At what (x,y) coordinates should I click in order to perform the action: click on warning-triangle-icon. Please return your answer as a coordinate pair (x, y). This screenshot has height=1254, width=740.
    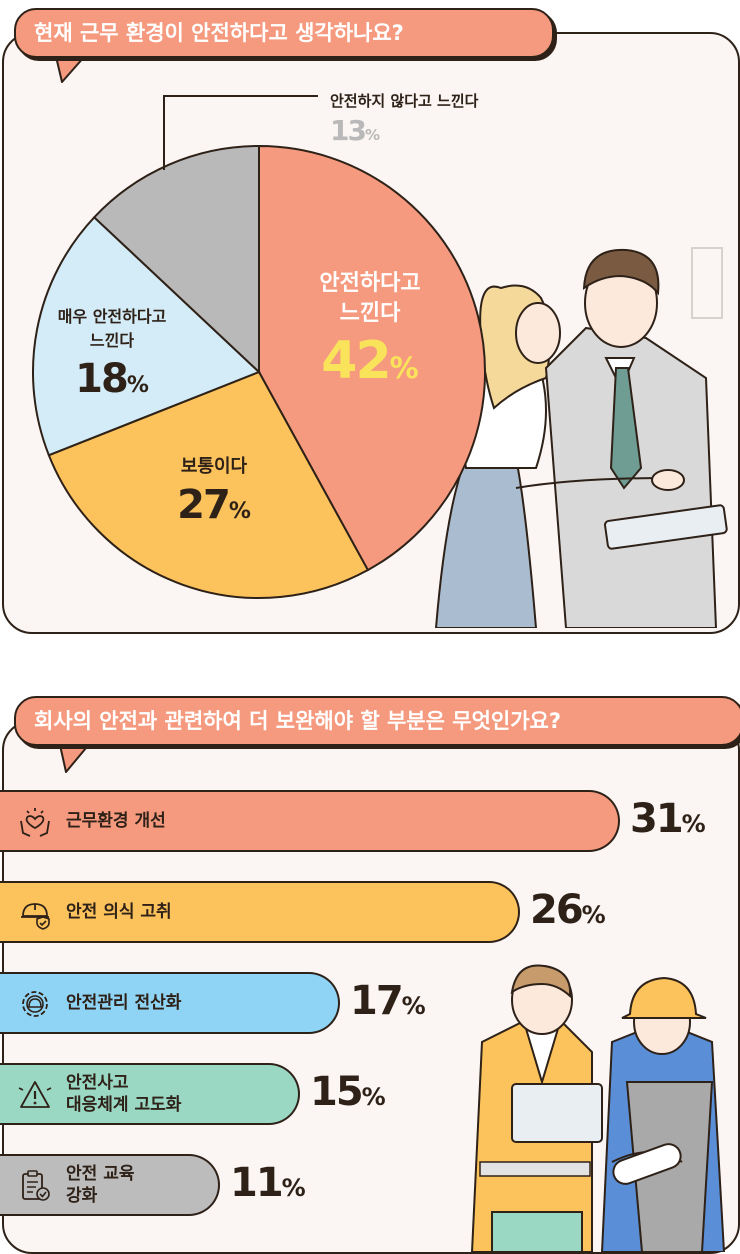
    Looking at the image, I should click on (35, 1095).